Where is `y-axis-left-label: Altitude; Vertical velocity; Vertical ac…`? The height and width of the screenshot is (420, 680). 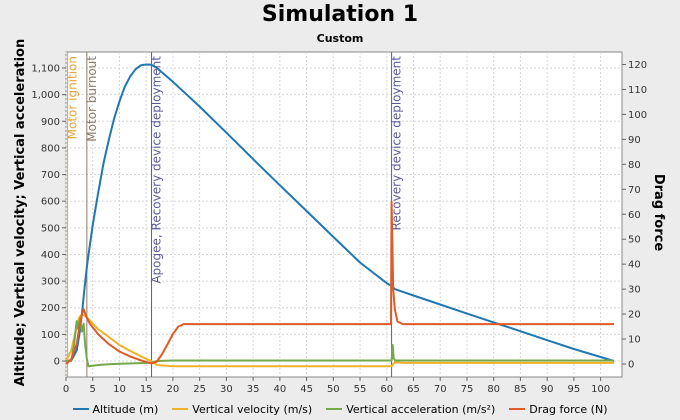
y-axis-left-label: Altitude; Vertical velocity; Vertical ac… is located at coordinates (20, 213).